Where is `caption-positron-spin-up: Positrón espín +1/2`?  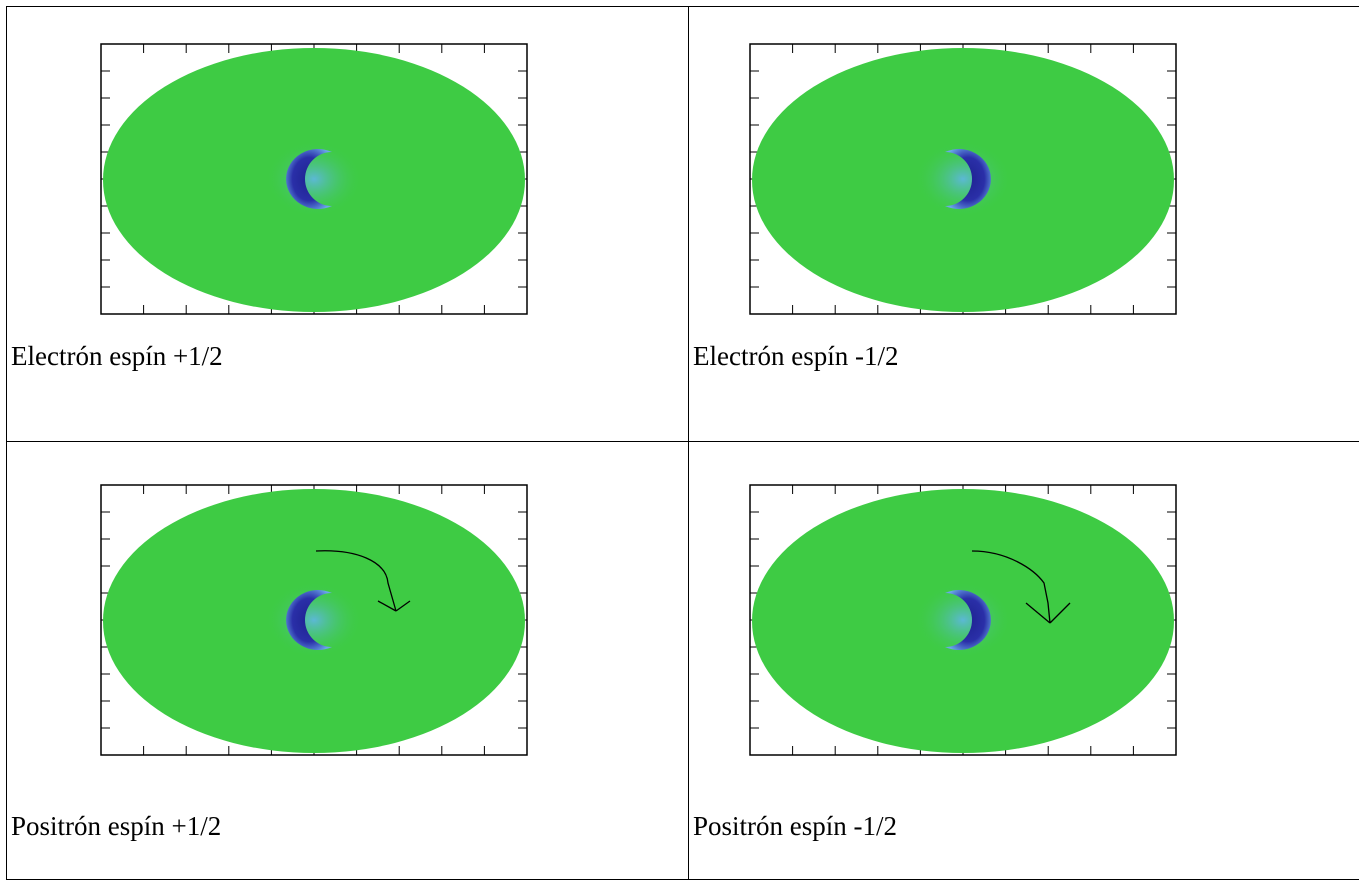
caption-positron-spin-up: Positrón espín +1/2 is located at coordinates (116, 826).